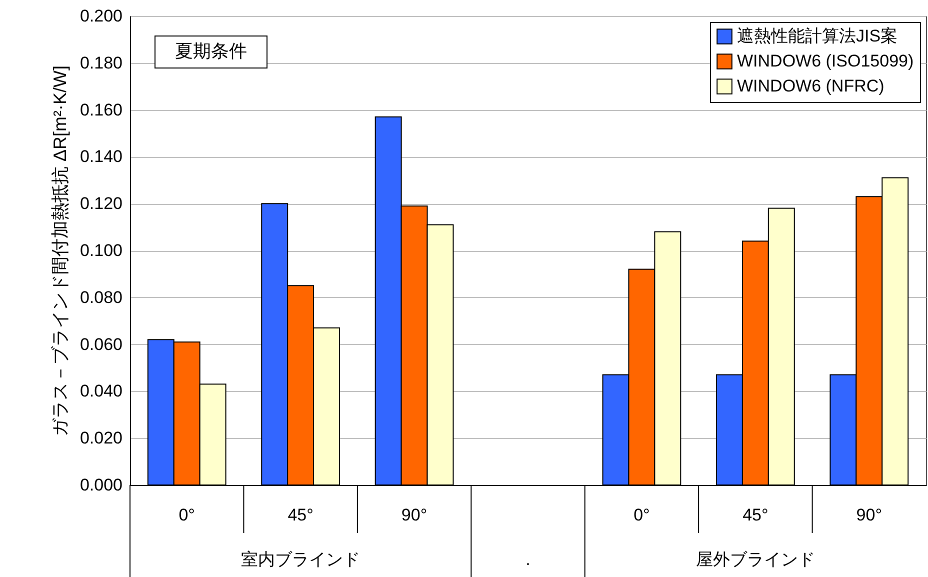 The image size is (928, 577). Describe the element at coordinates (101, 297) in the screenshot. I see `y-tick-label: 0.080` at that location.